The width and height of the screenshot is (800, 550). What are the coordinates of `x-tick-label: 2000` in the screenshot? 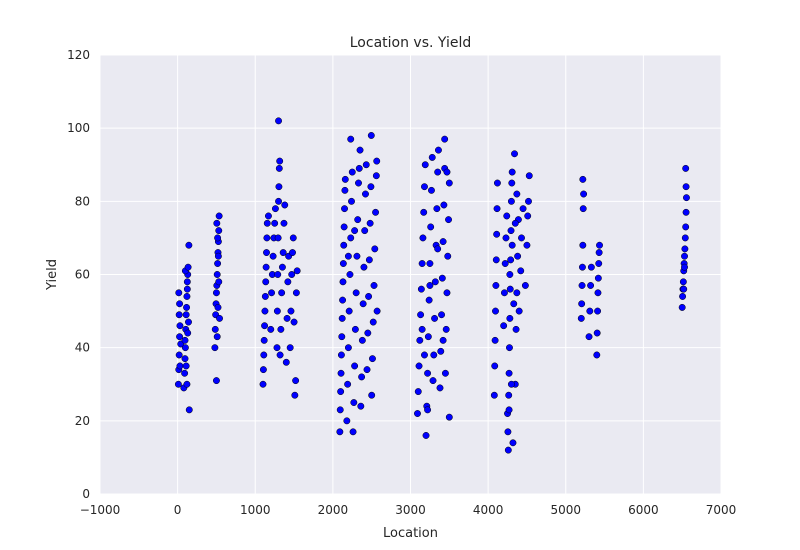 It's located at (333, 510).